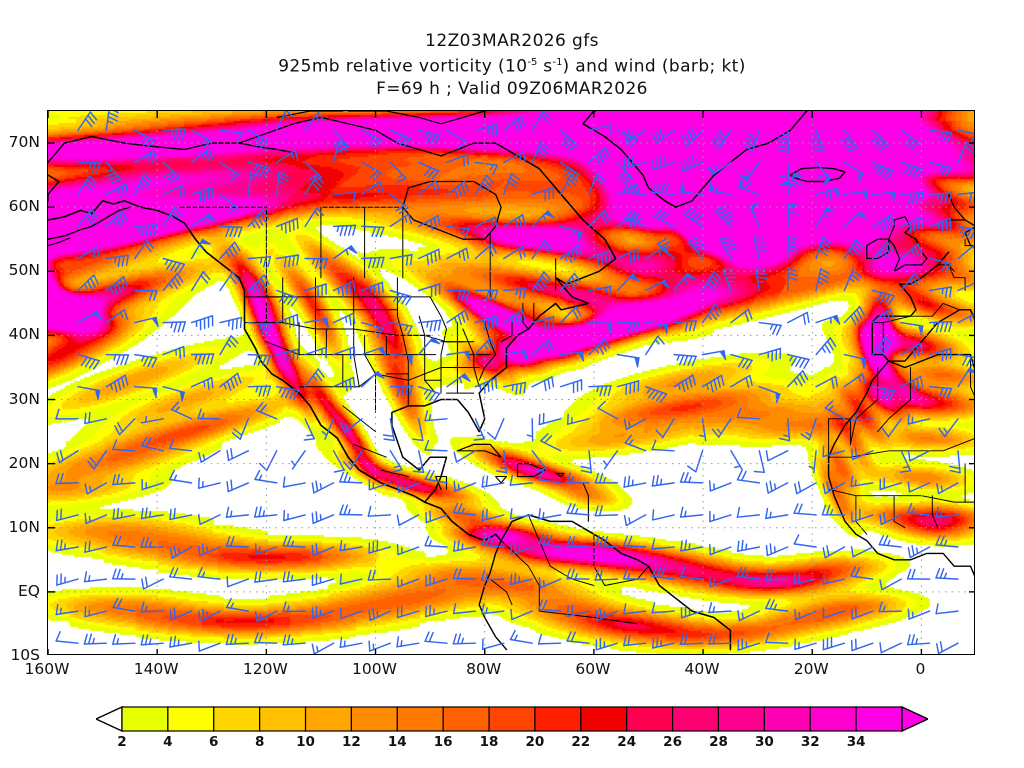 The width and height of the screenshot is (1024, 768). What do you see at coordinates (512, 41) in the screenshot?
I see `title-line-init: 12Z03MAR2026 gfs` at bounding box center [512, 41].